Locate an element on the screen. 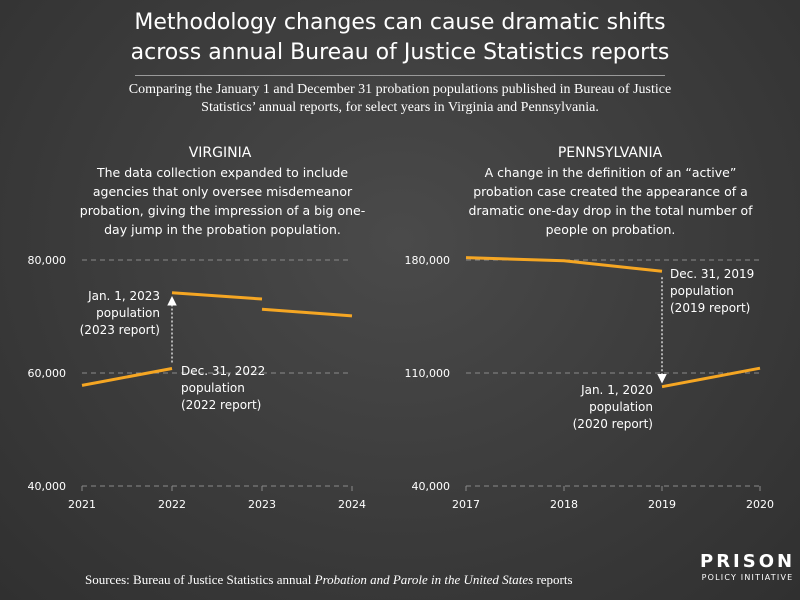  annotation-line: Dec. 31, 2022 is located at coordinates (223, 371).